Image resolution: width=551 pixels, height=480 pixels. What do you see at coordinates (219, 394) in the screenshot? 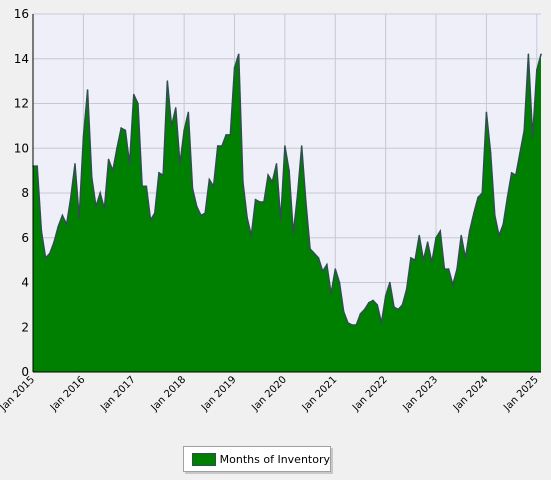
I see `x-tick-label: Jan 2019` at bounding box center [219, 394].